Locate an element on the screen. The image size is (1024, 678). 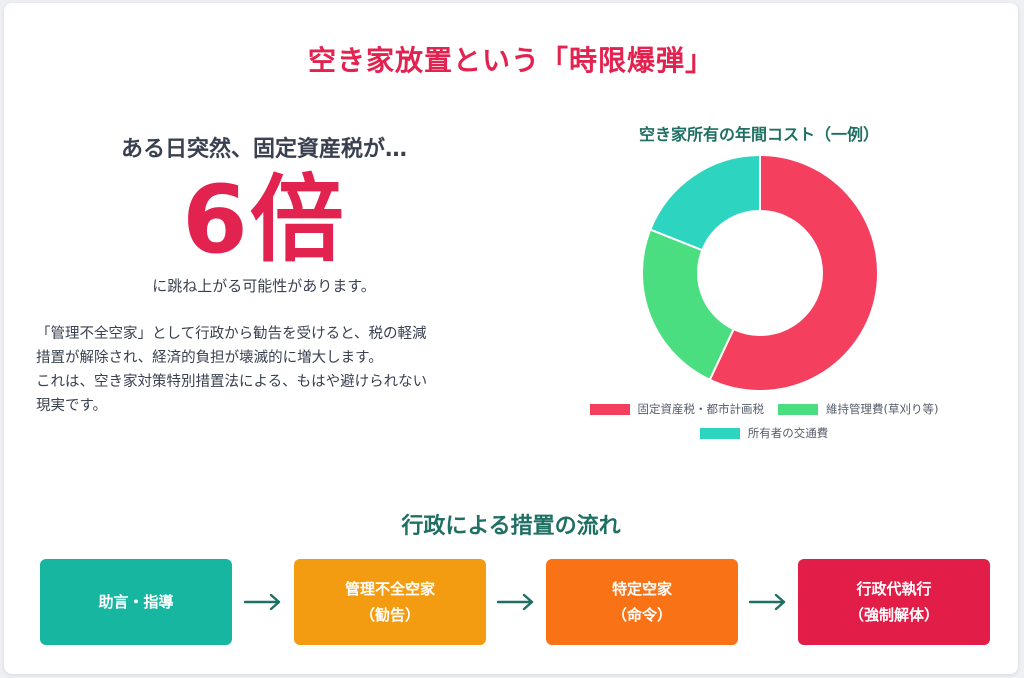
description-line: これは、空き家対策特別措置法による、もはや避けられない is located at coordinates (232, 382).